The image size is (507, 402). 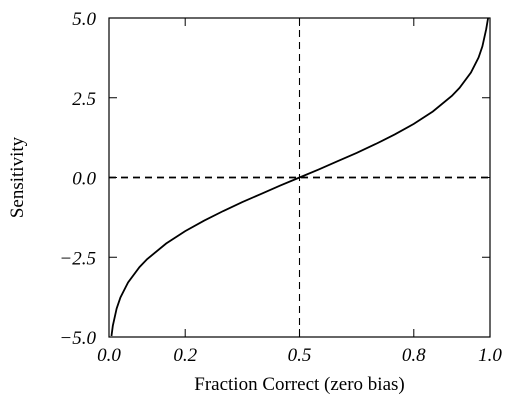 I want to click on x-tick-label: 0.8, so click(x=414, y=355).